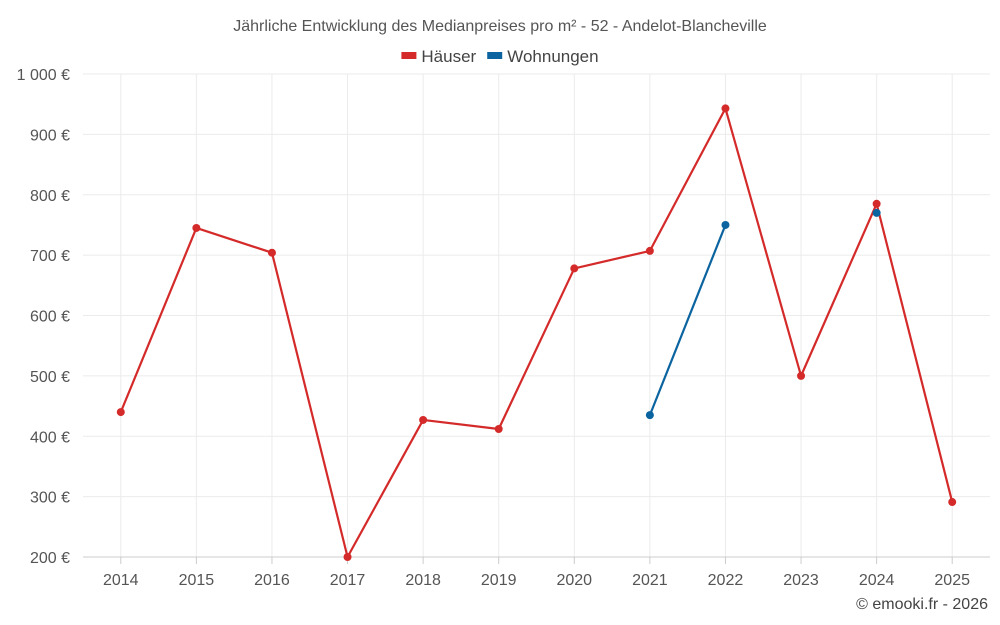 Image resolution: width=1000 pixels, height=625 pixels. I want to click on series-line-wohnungen, so click(687, 320).